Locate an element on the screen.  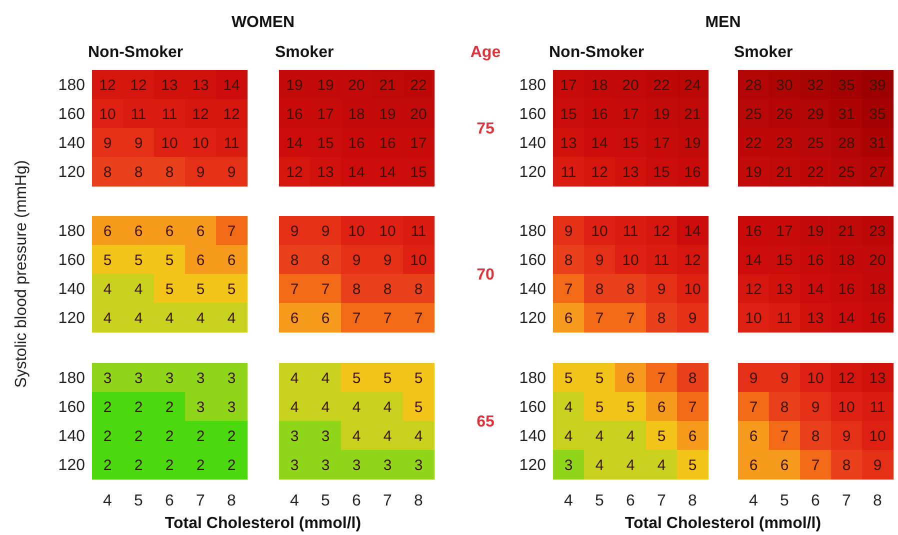
text: Age is located at coordinates (485, 52).